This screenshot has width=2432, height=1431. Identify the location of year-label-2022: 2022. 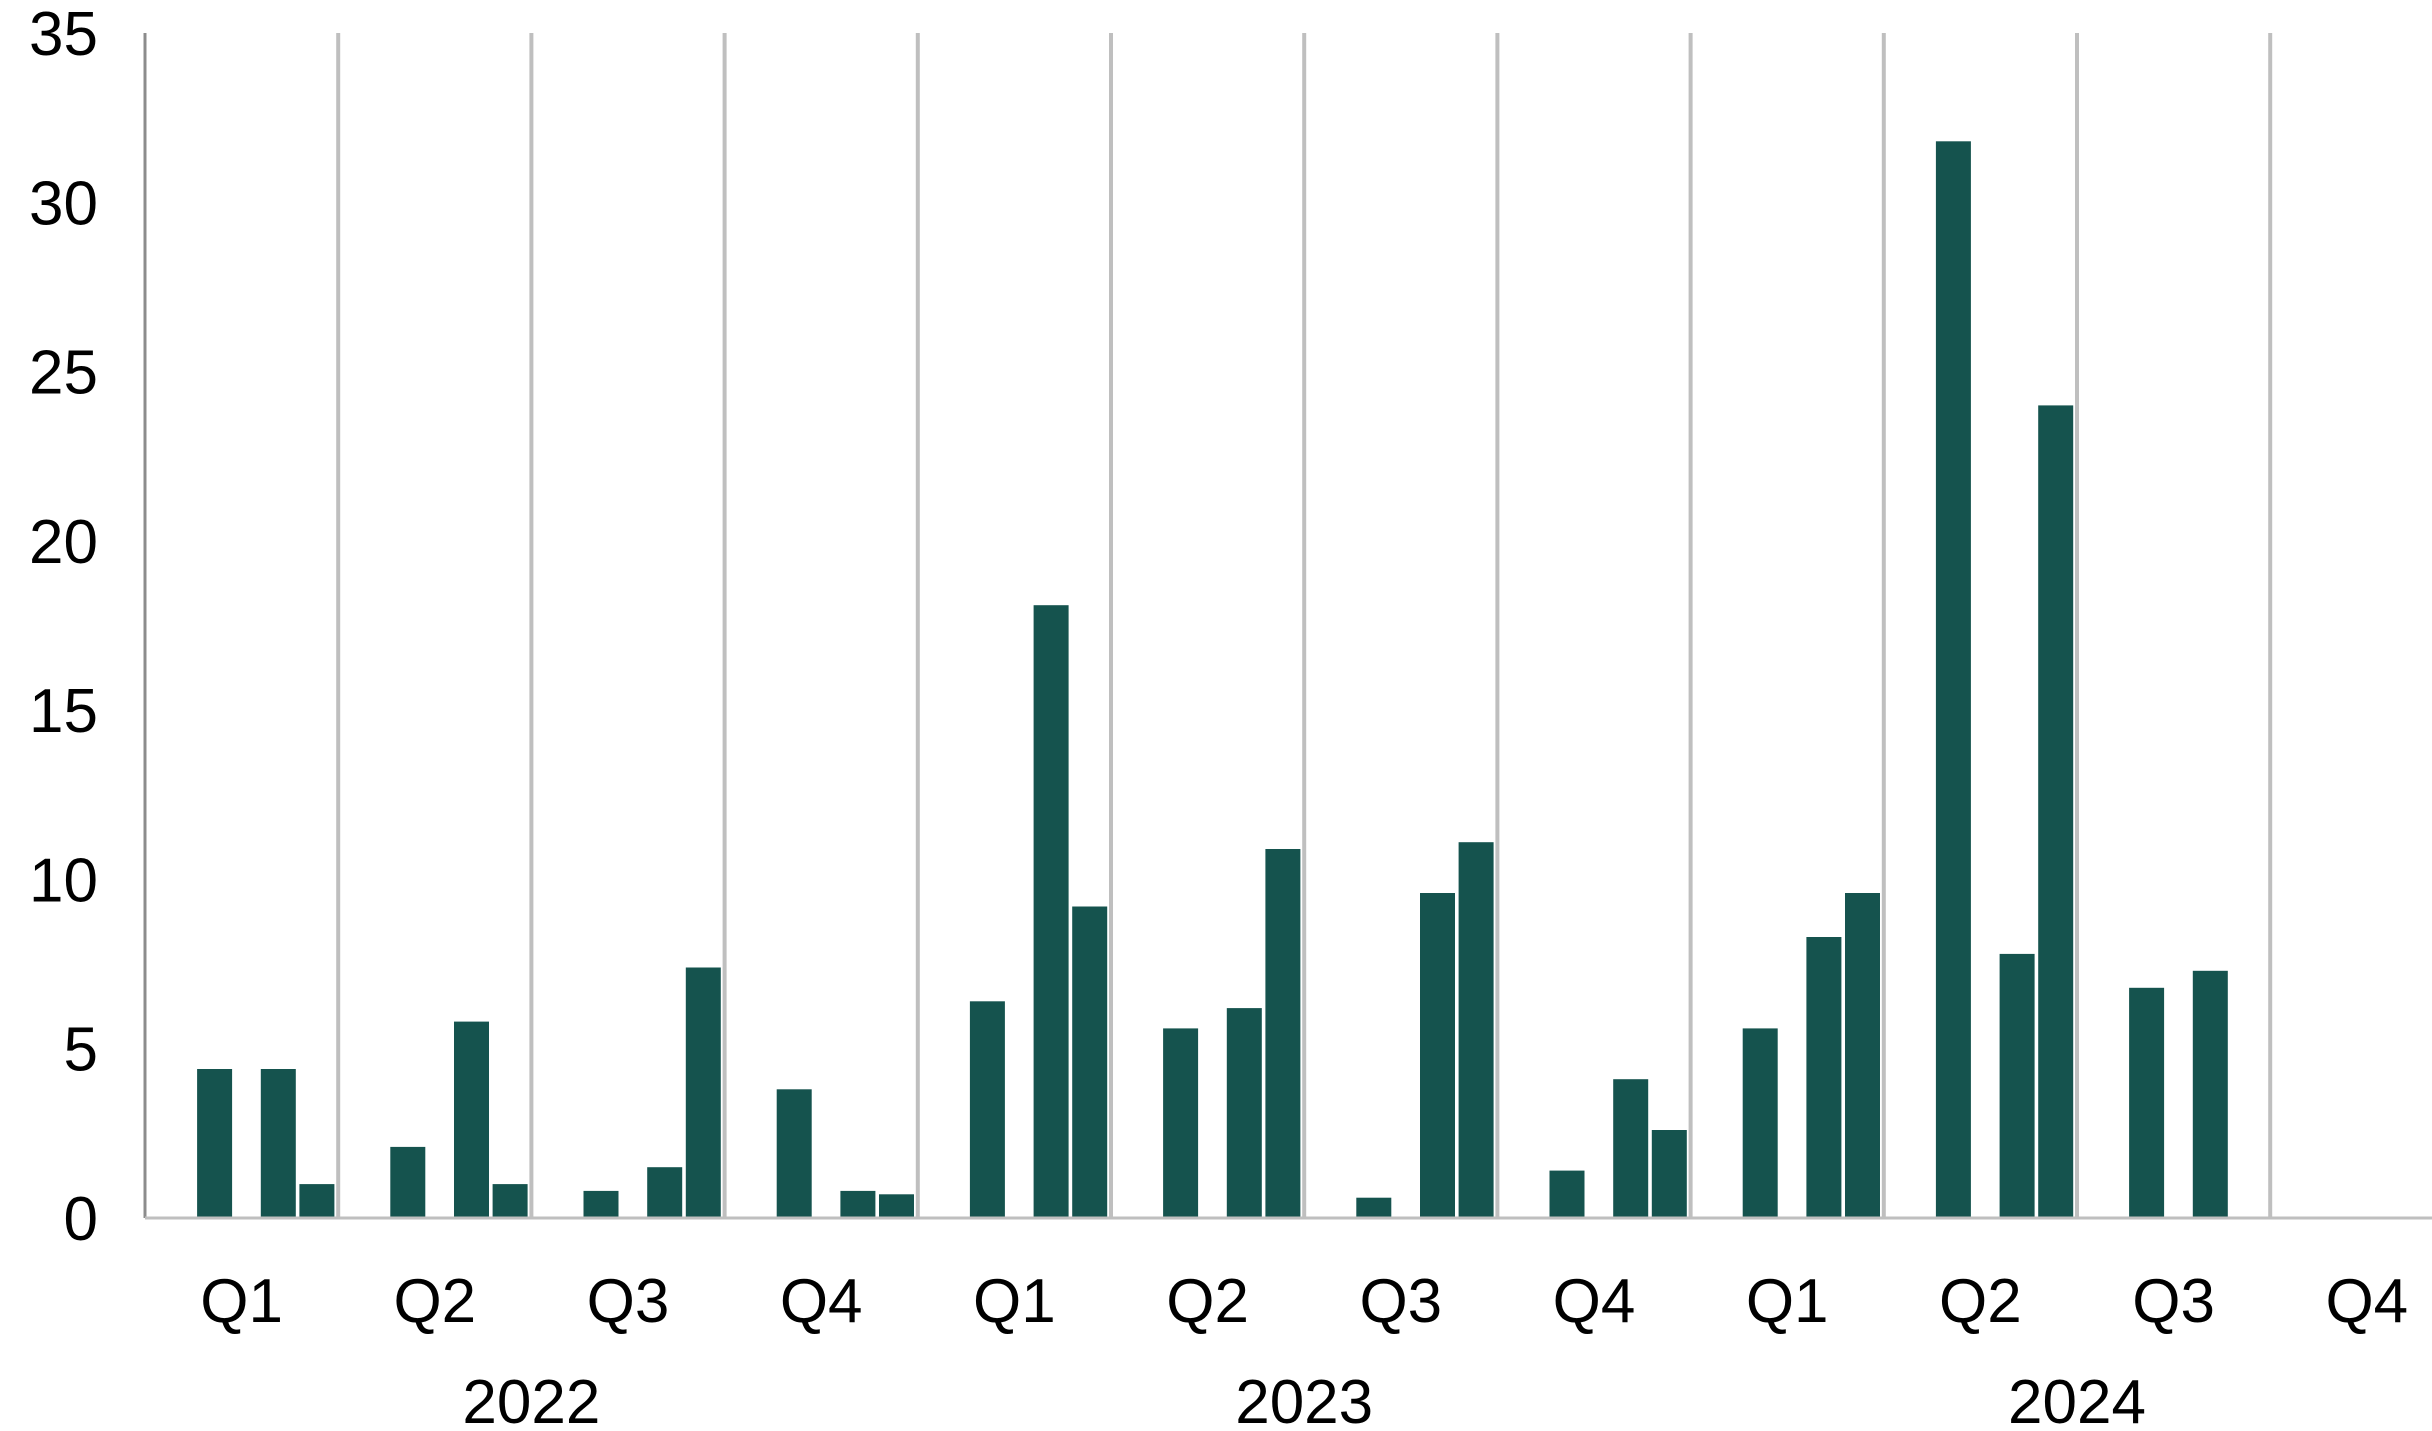
(531, 1399).